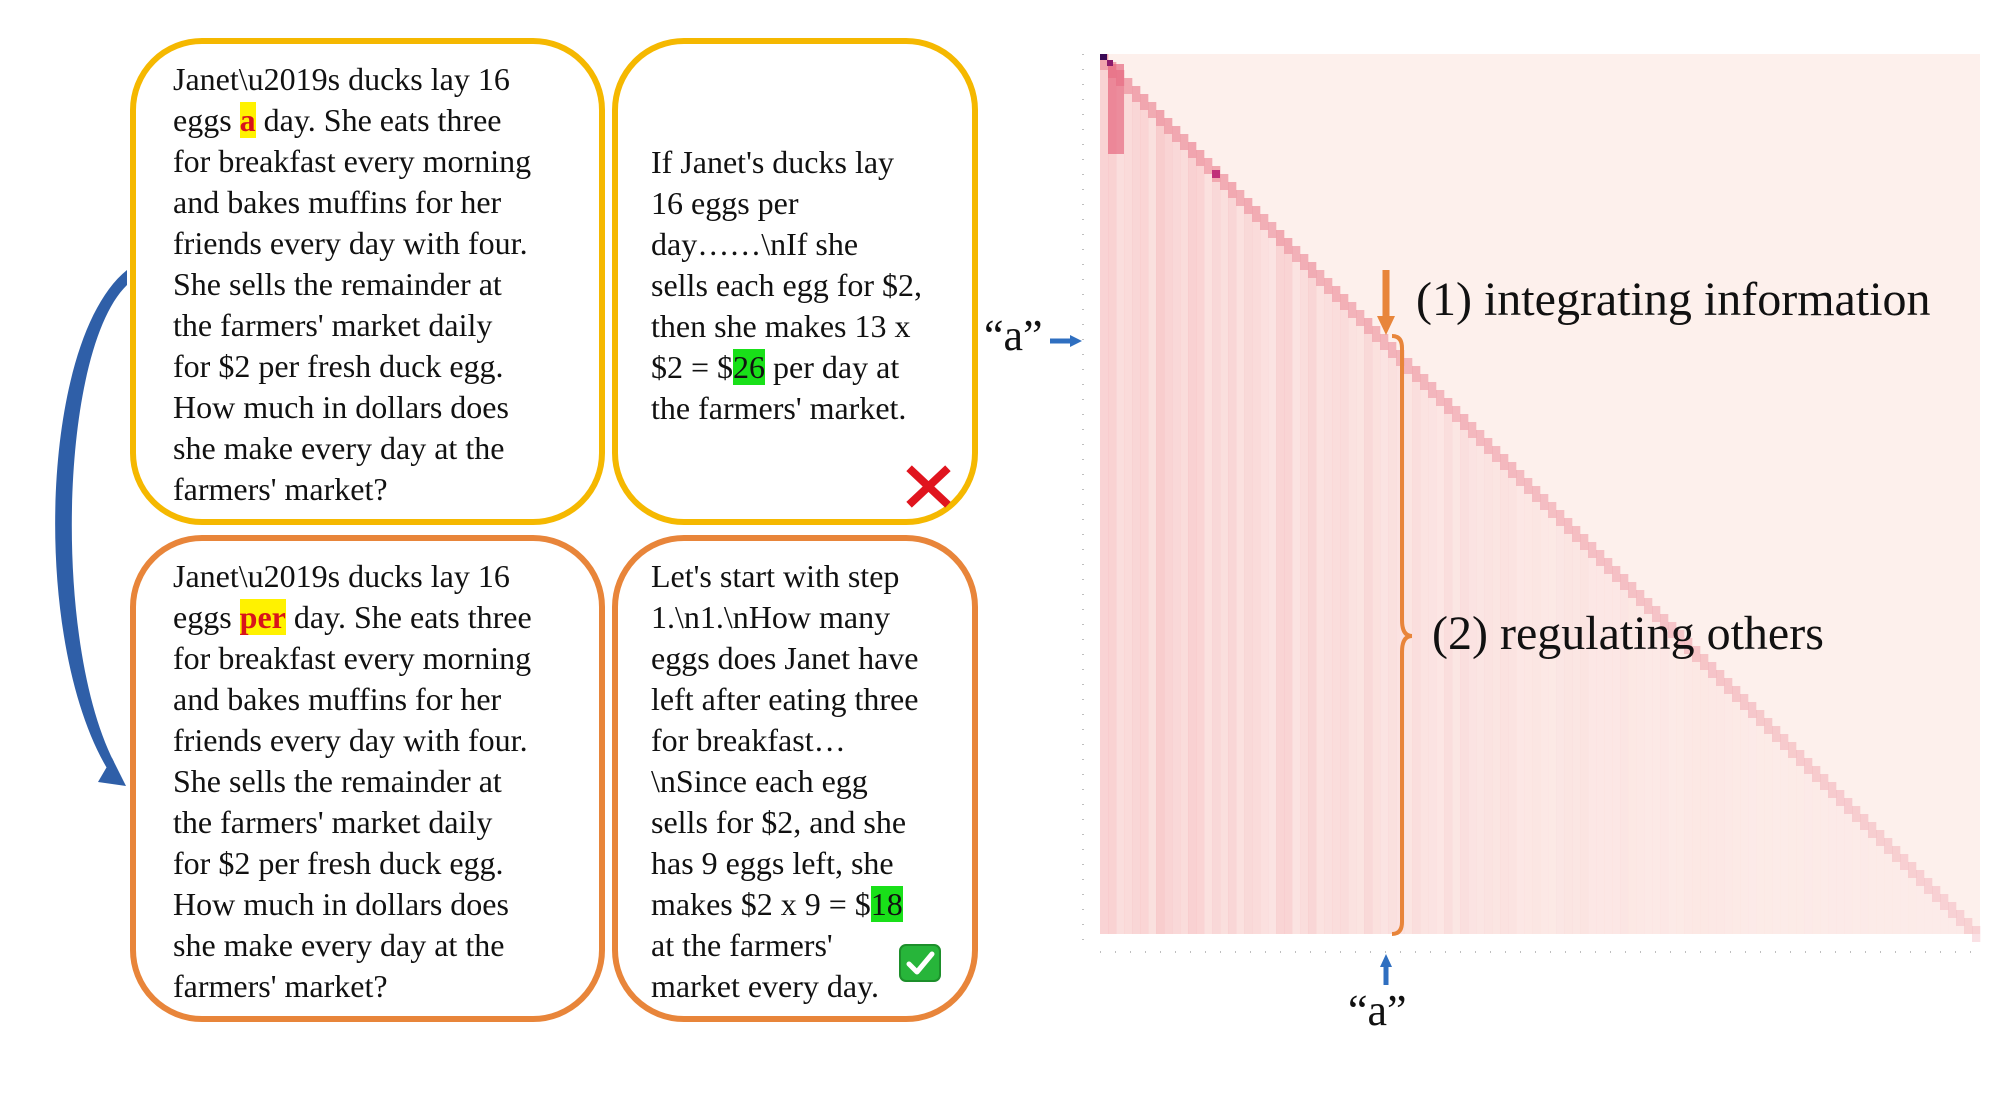 This screenshot has width=2016, height=1094. I want to click on highlight-answer-26: 26, so click(749, 367).